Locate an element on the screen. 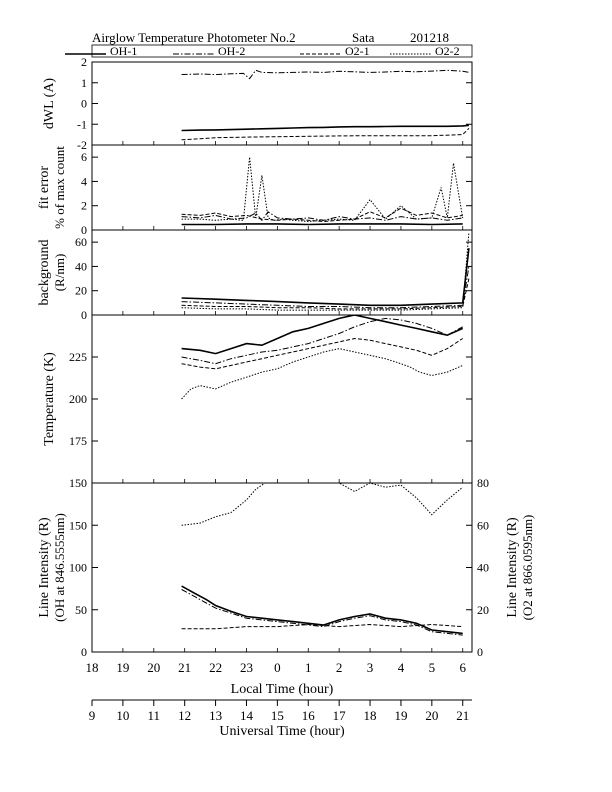  y-axis-label: fit error is located at coordinates (44, 187).